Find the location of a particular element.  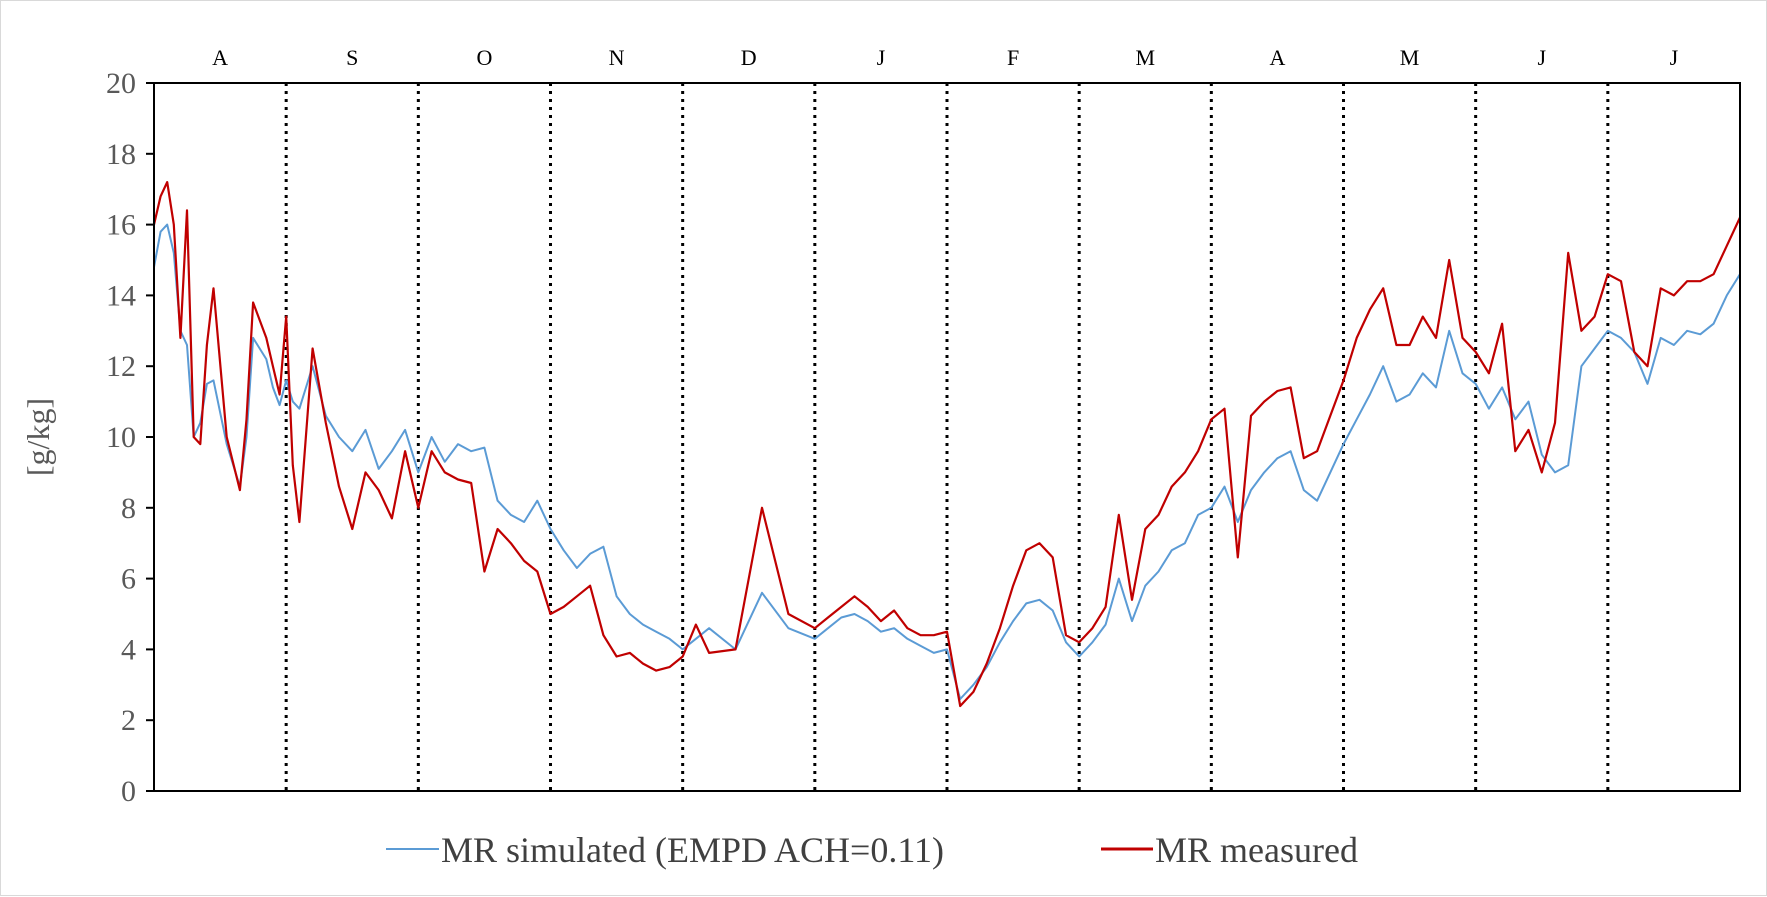

y-tick-label: 20 is located at coordinates (121, 83).